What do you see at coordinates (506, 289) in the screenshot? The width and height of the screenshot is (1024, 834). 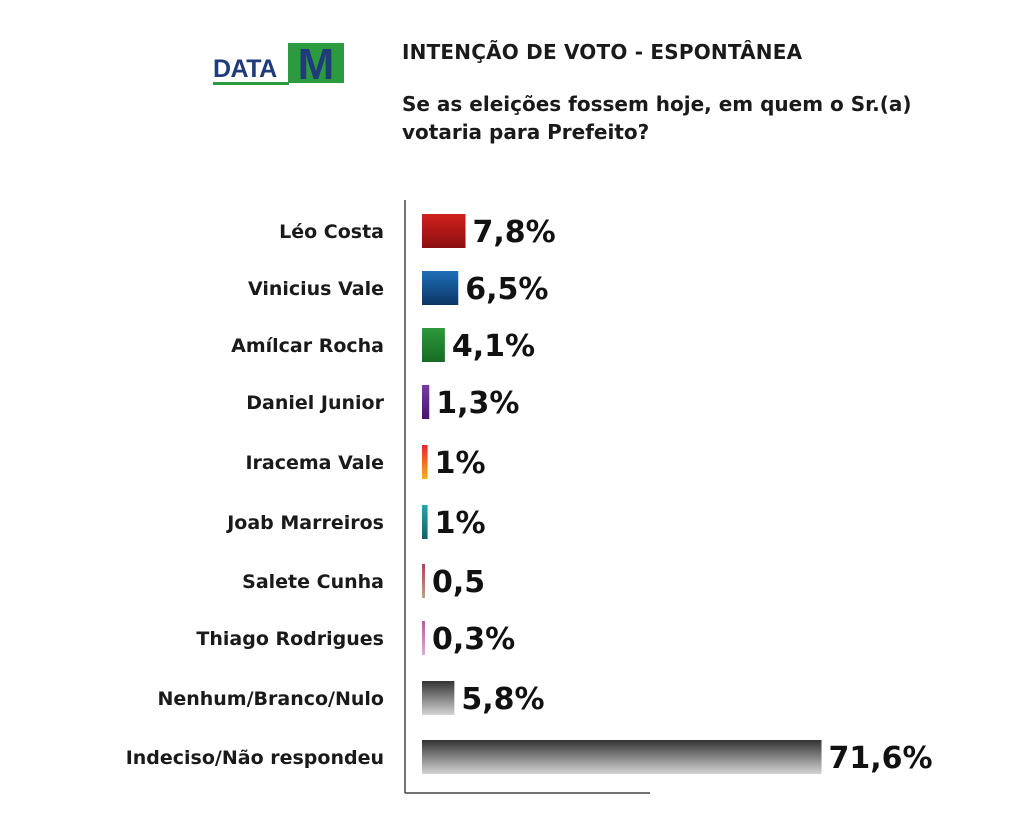 I see `data-label: 6,5%` at bounding box center [506, 289].